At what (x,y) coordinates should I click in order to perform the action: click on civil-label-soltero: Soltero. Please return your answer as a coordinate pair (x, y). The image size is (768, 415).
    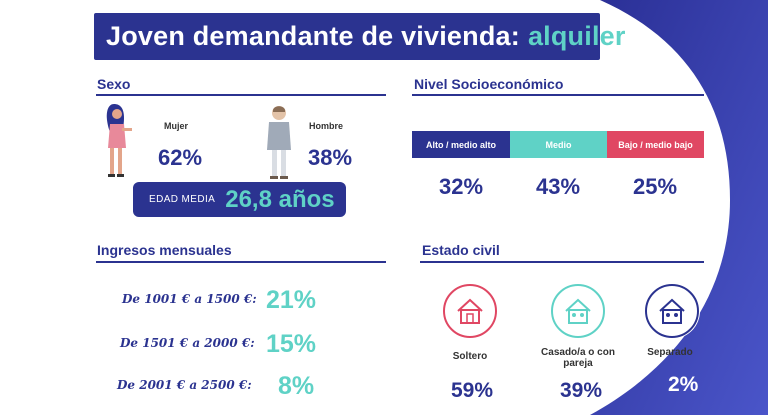
    Looking at the image, I should click on (470, 356).